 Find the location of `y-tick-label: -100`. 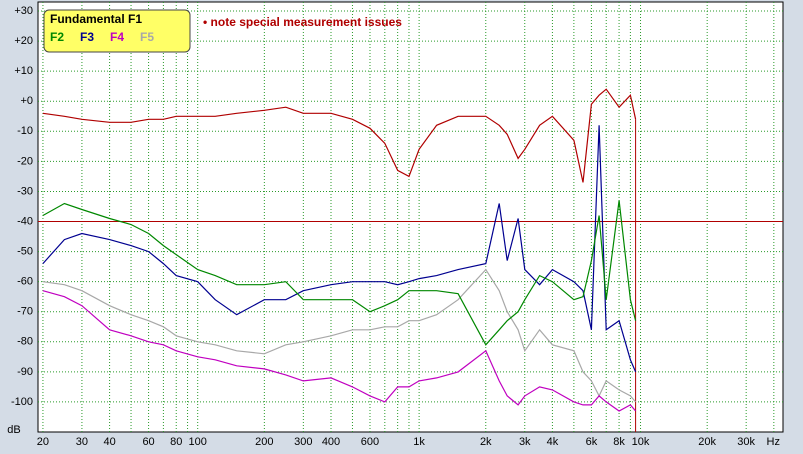

y-tick-label: -100 is located at coordinates (22, 402).